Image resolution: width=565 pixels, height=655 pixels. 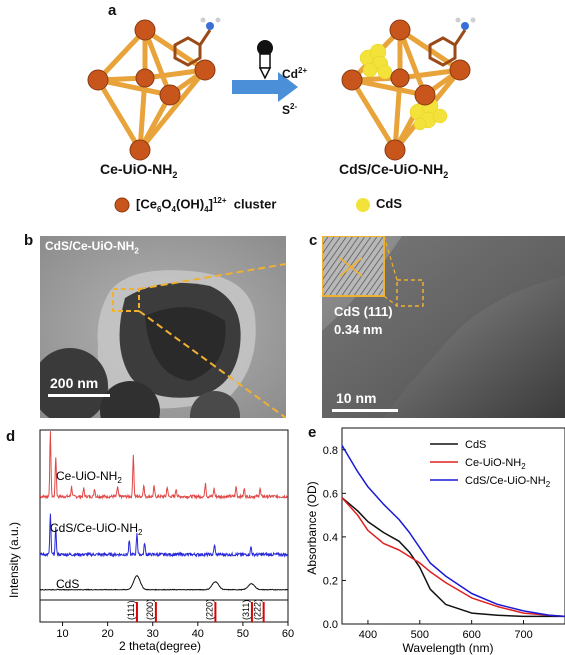 I want to click on abs-ytick-label: 0.0, so click(x=330, y=625).